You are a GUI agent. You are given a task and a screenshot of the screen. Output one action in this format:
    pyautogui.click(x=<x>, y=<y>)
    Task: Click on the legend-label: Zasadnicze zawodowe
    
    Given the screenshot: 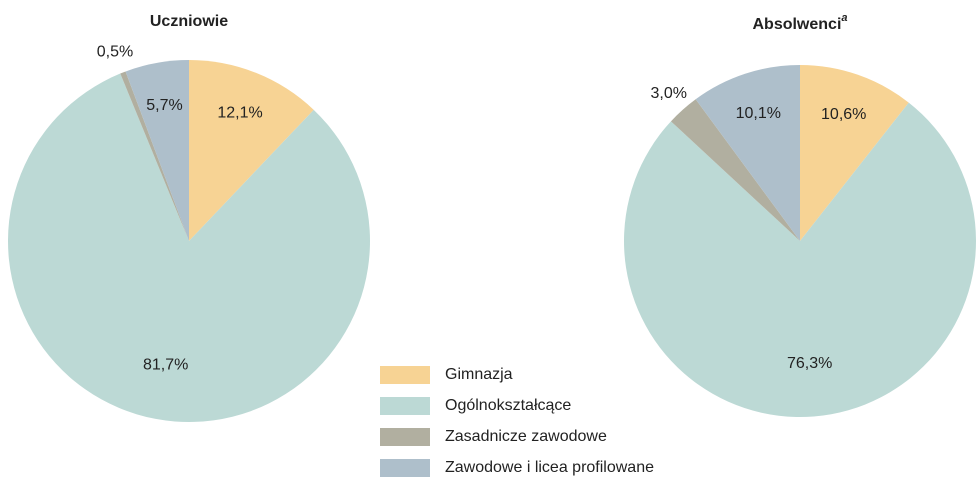 What is the action you would take?
    pyautogui.click(x=526, y=436)
    